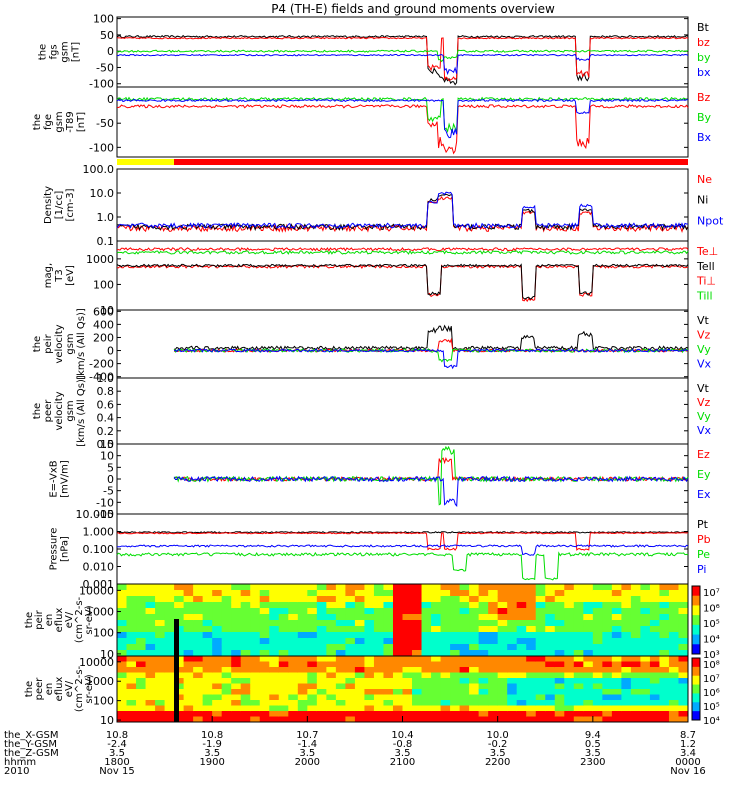 The height and width of the screenshot is (800, 750). What do you see at coordinates (117, 744) in the screenshot?
I see `ephemeris-value: -2.4` at bounding box center [117, 744].